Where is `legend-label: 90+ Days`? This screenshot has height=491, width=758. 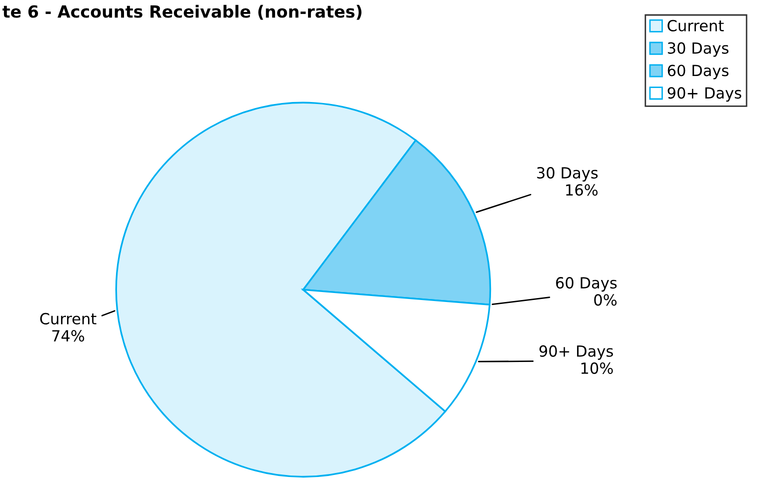 legend-label: 90+ Days is located at coordinates (705, 94).